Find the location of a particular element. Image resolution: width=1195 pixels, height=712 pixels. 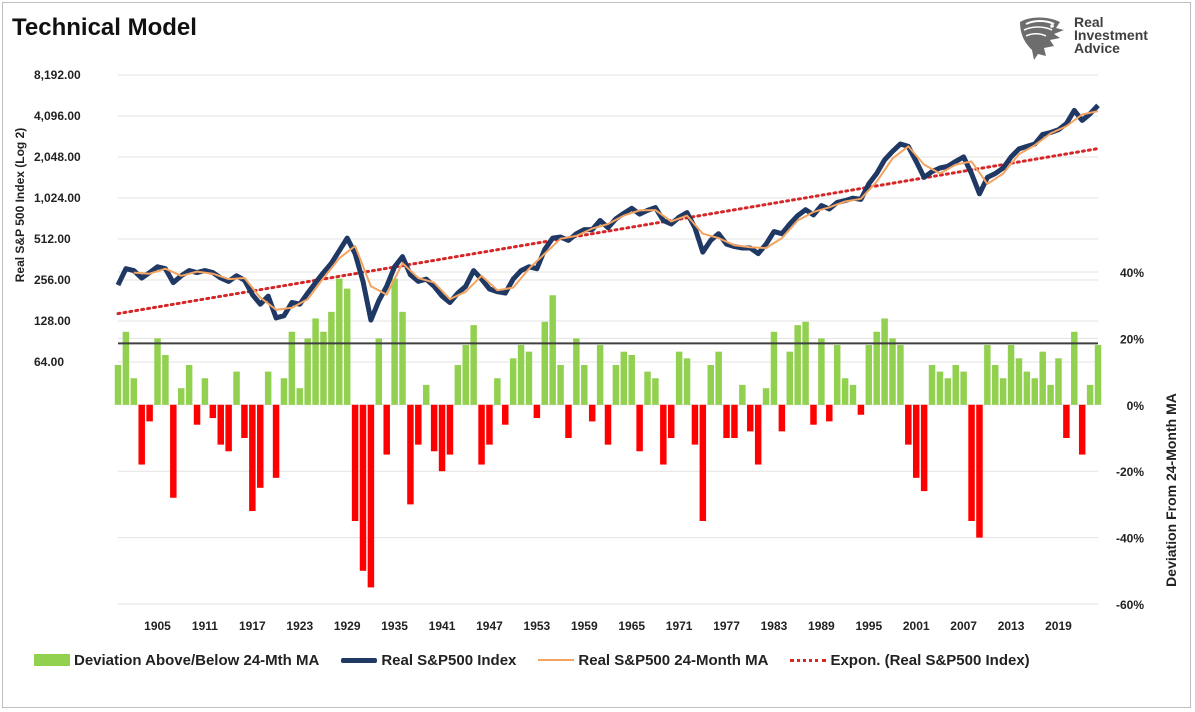

logo-line-3: Advice is located at coordinates (1097, 48).